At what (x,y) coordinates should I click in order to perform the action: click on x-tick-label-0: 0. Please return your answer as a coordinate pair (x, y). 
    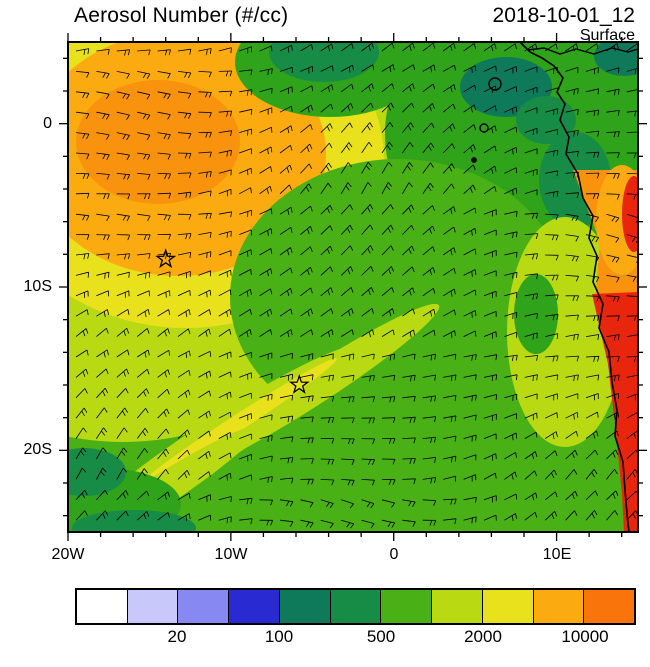
    Looking at the image, I should click on (394, 554).